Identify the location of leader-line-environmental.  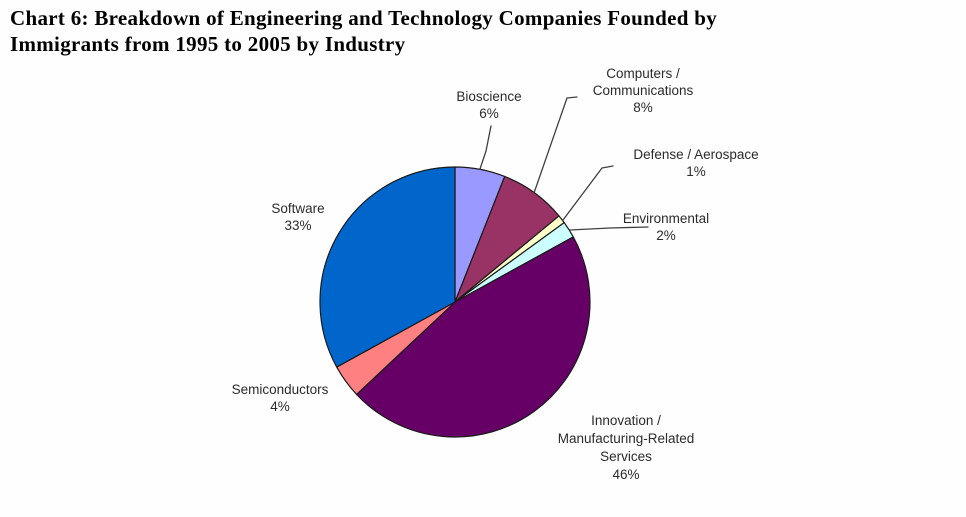
(609, 228).